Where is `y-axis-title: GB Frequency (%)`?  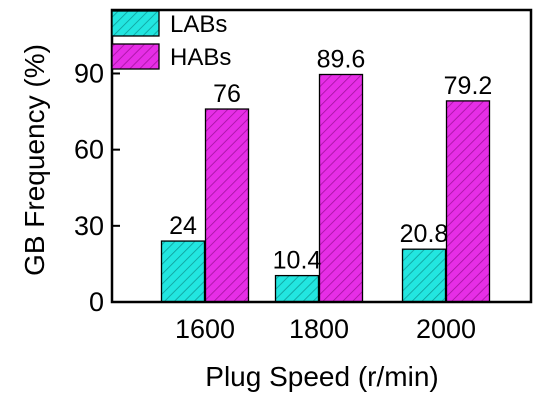 y-axis-title: GB Frequency (%) is located at coordinates (34, 160).